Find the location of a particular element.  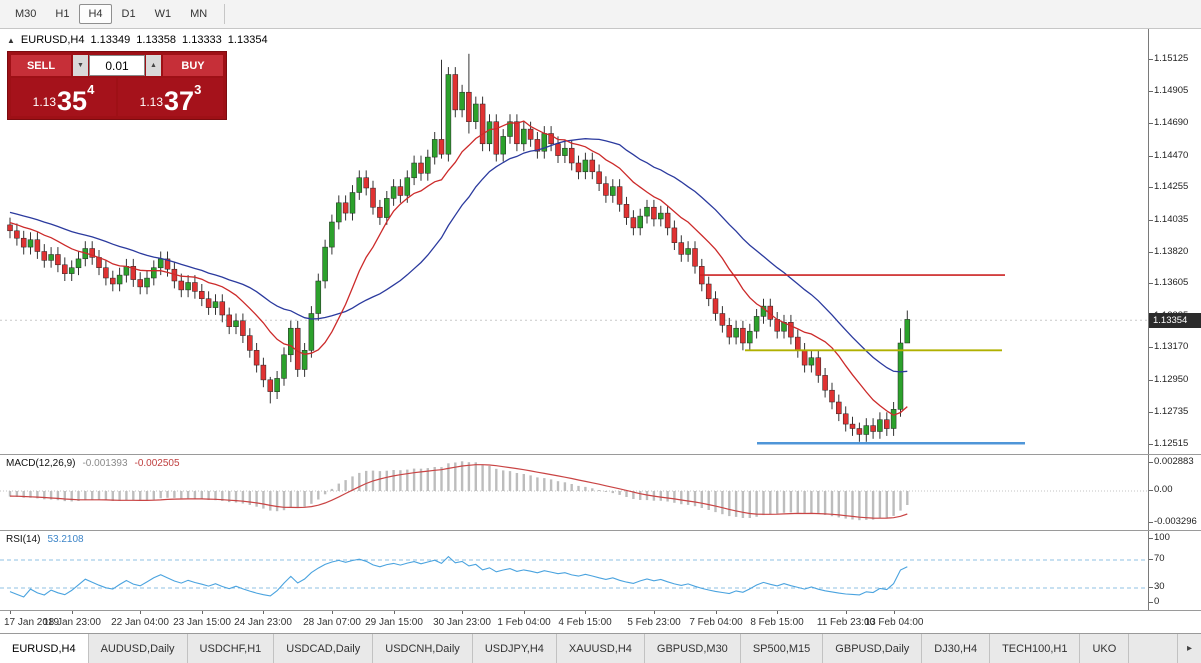

price-axis-label: 1.14035 is located at coordinates (1171, 219).